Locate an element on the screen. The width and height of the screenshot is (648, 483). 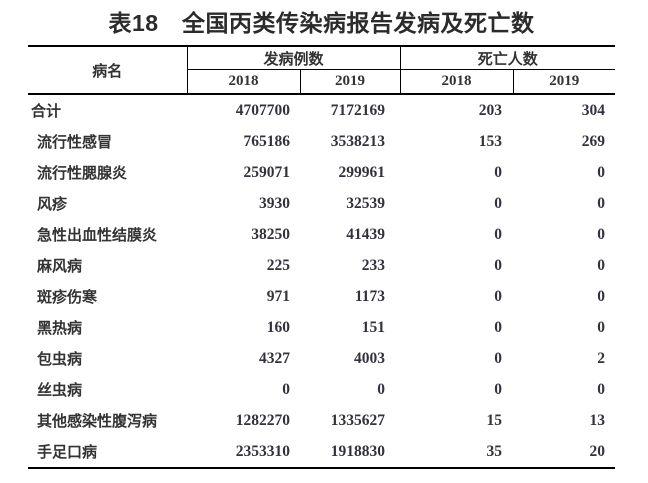
cases-2019-value: 41439 is located at coordinates (366, 234).